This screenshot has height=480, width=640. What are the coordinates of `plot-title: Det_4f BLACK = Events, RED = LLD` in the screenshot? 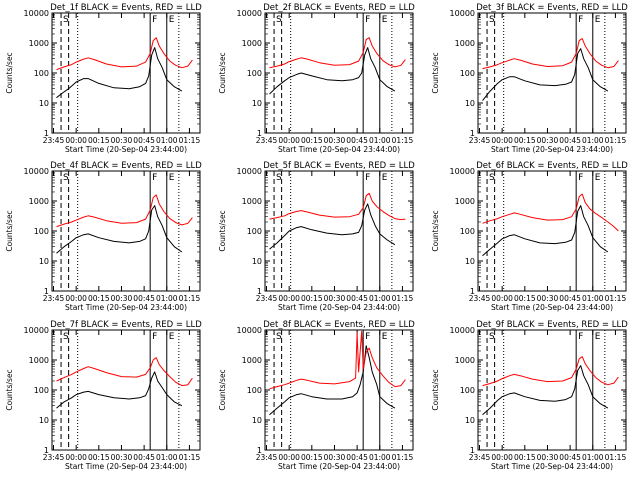 It's located at (126, 166).